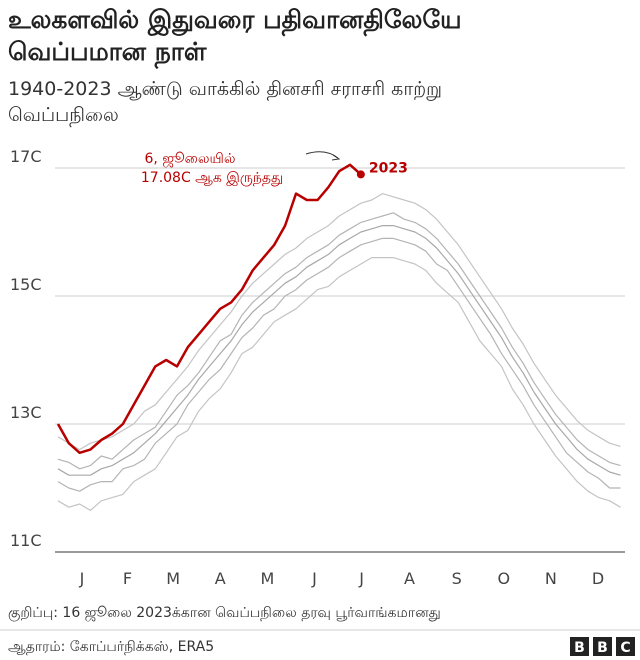  What do you see at coordinates (107, 51) in the screenshot?
I see `title-line: வெப்பமான நாள்` at bounding box center [107, 51].